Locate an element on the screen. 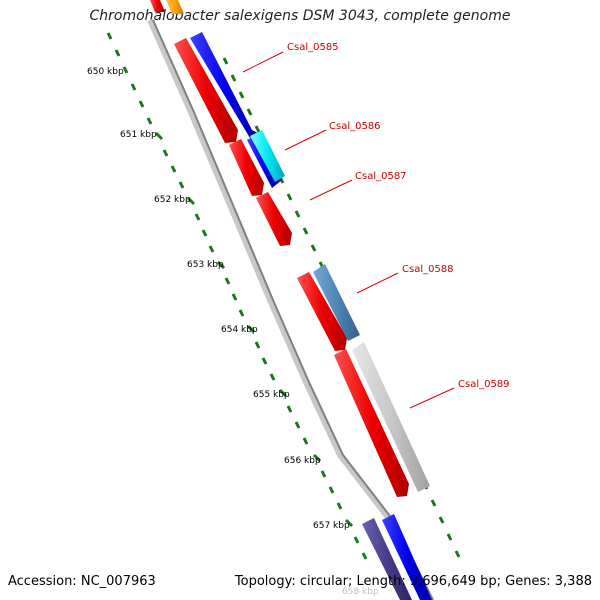 The height and width of the screenshot is (600, 600). gene-feature-gray is located at coordinates (391, 417).